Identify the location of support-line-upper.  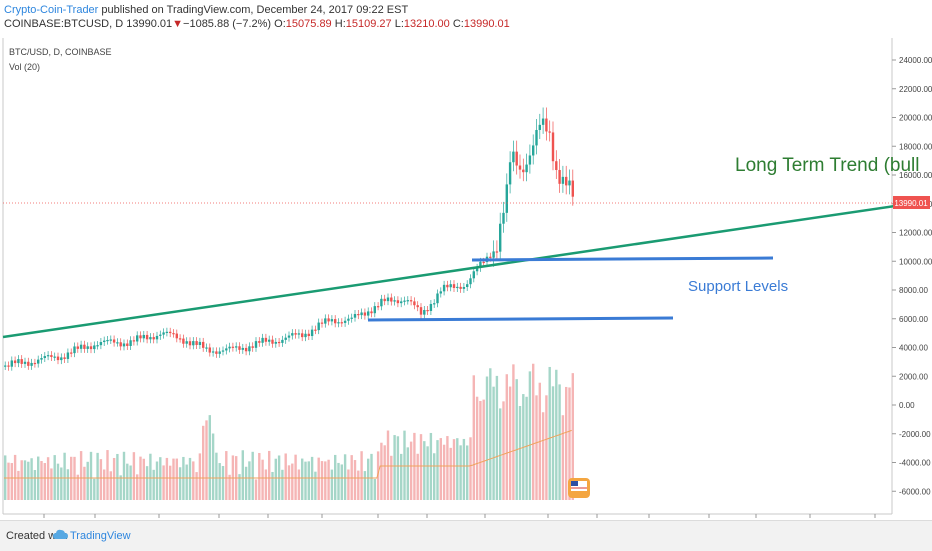
(622, 259).